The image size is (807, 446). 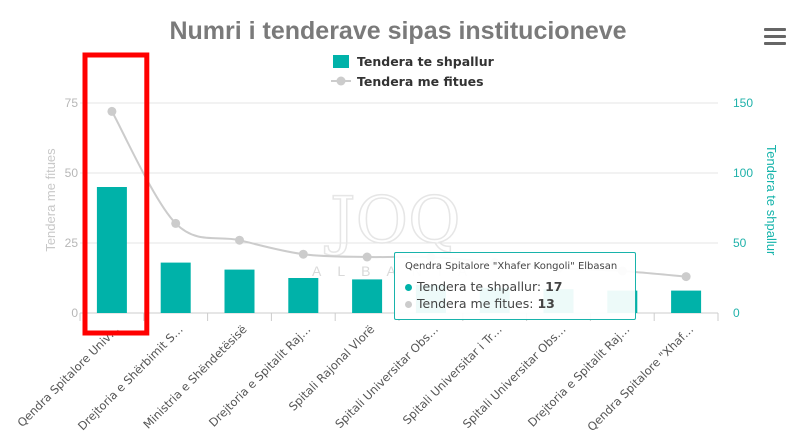 What do you see at coordinates (740, 243) in the screenshot?
I see `y-tick-right-50: 50` at bounding box center [740, 243].